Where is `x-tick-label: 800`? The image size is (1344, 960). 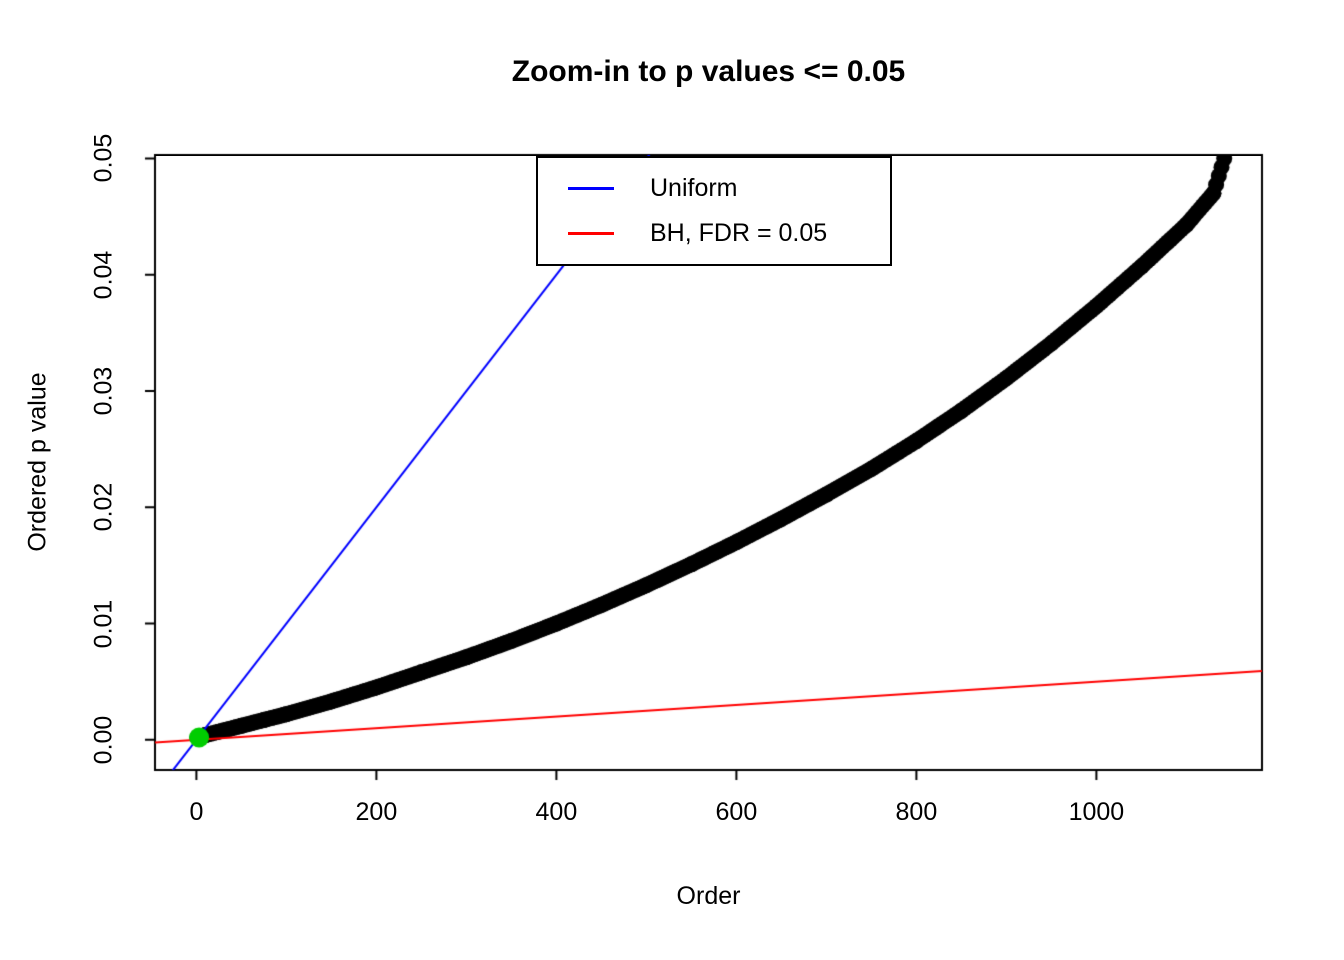 x-tick-label: 800 is located at coordinates (916, 812).